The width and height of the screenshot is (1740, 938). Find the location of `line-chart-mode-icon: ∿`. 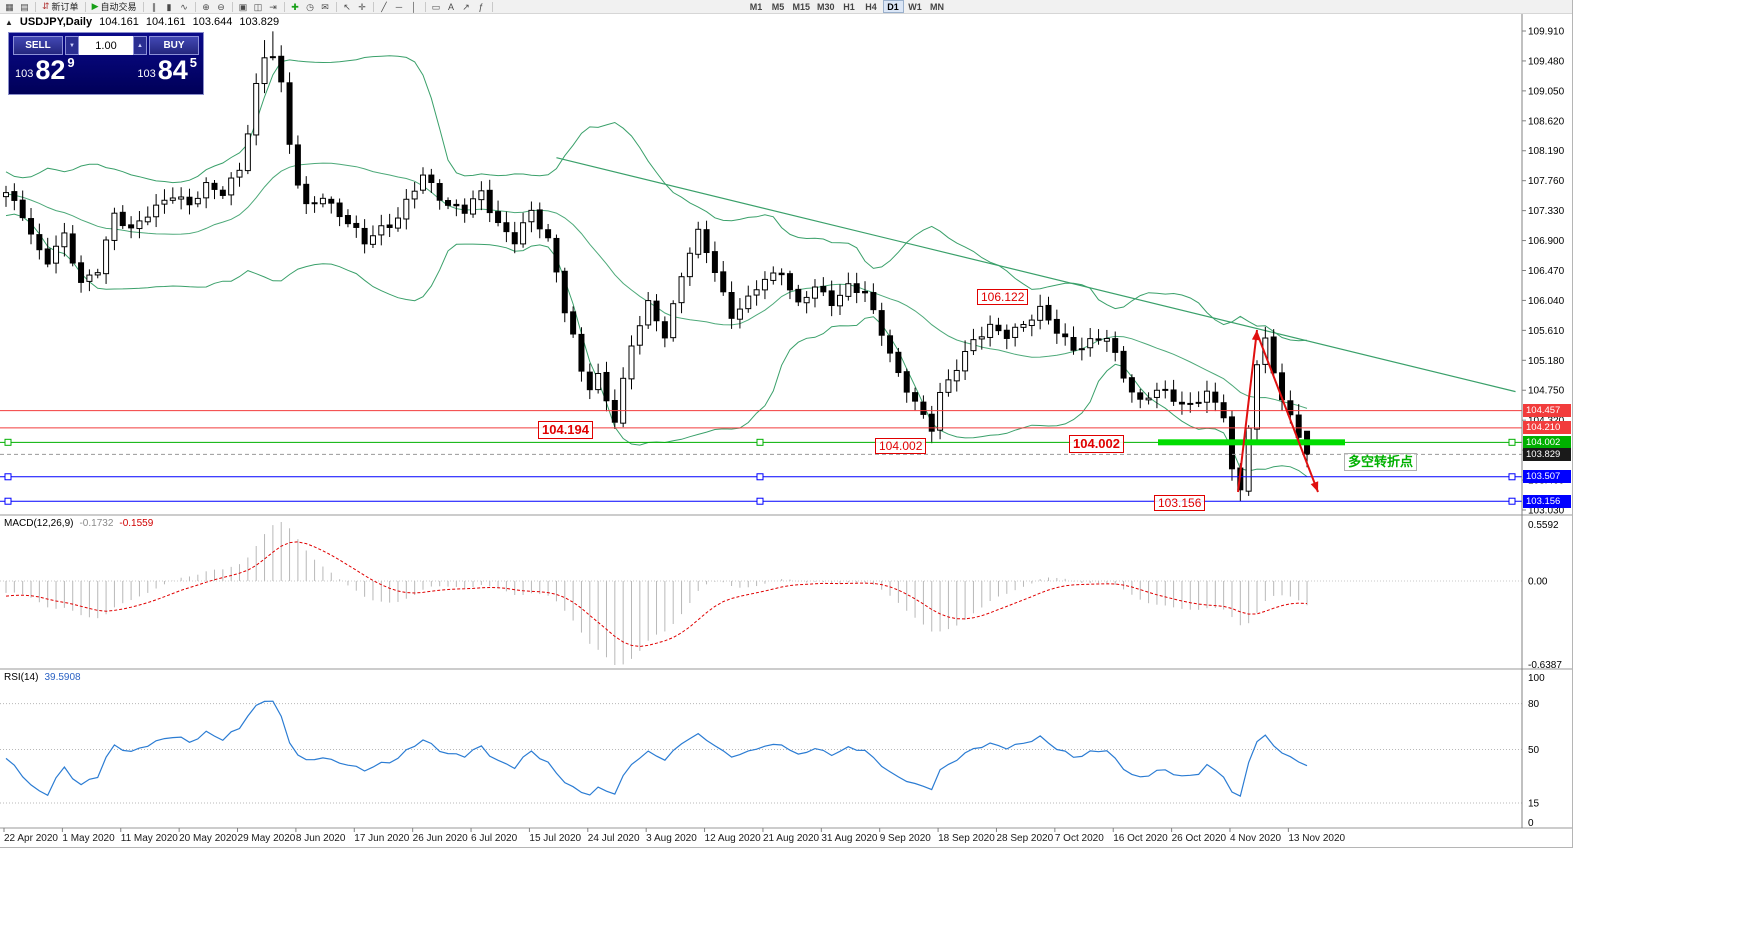

line-chart-mode-icon: ∿ is located at coordinates (184, 6).